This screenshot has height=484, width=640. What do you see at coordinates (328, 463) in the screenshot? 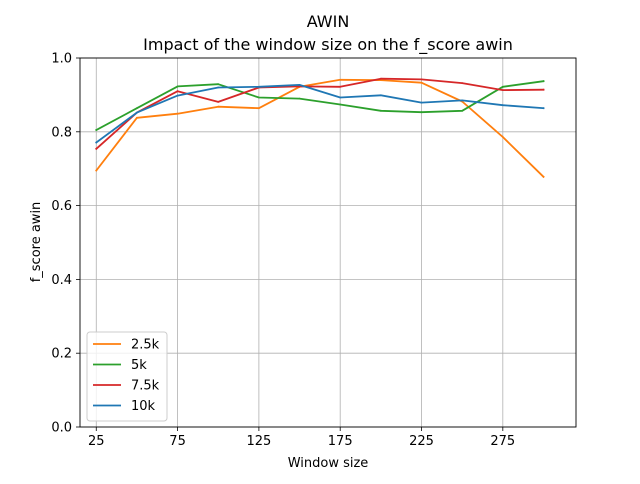
I see `x-axis-label: Window size` at bounding box center [328, 463].